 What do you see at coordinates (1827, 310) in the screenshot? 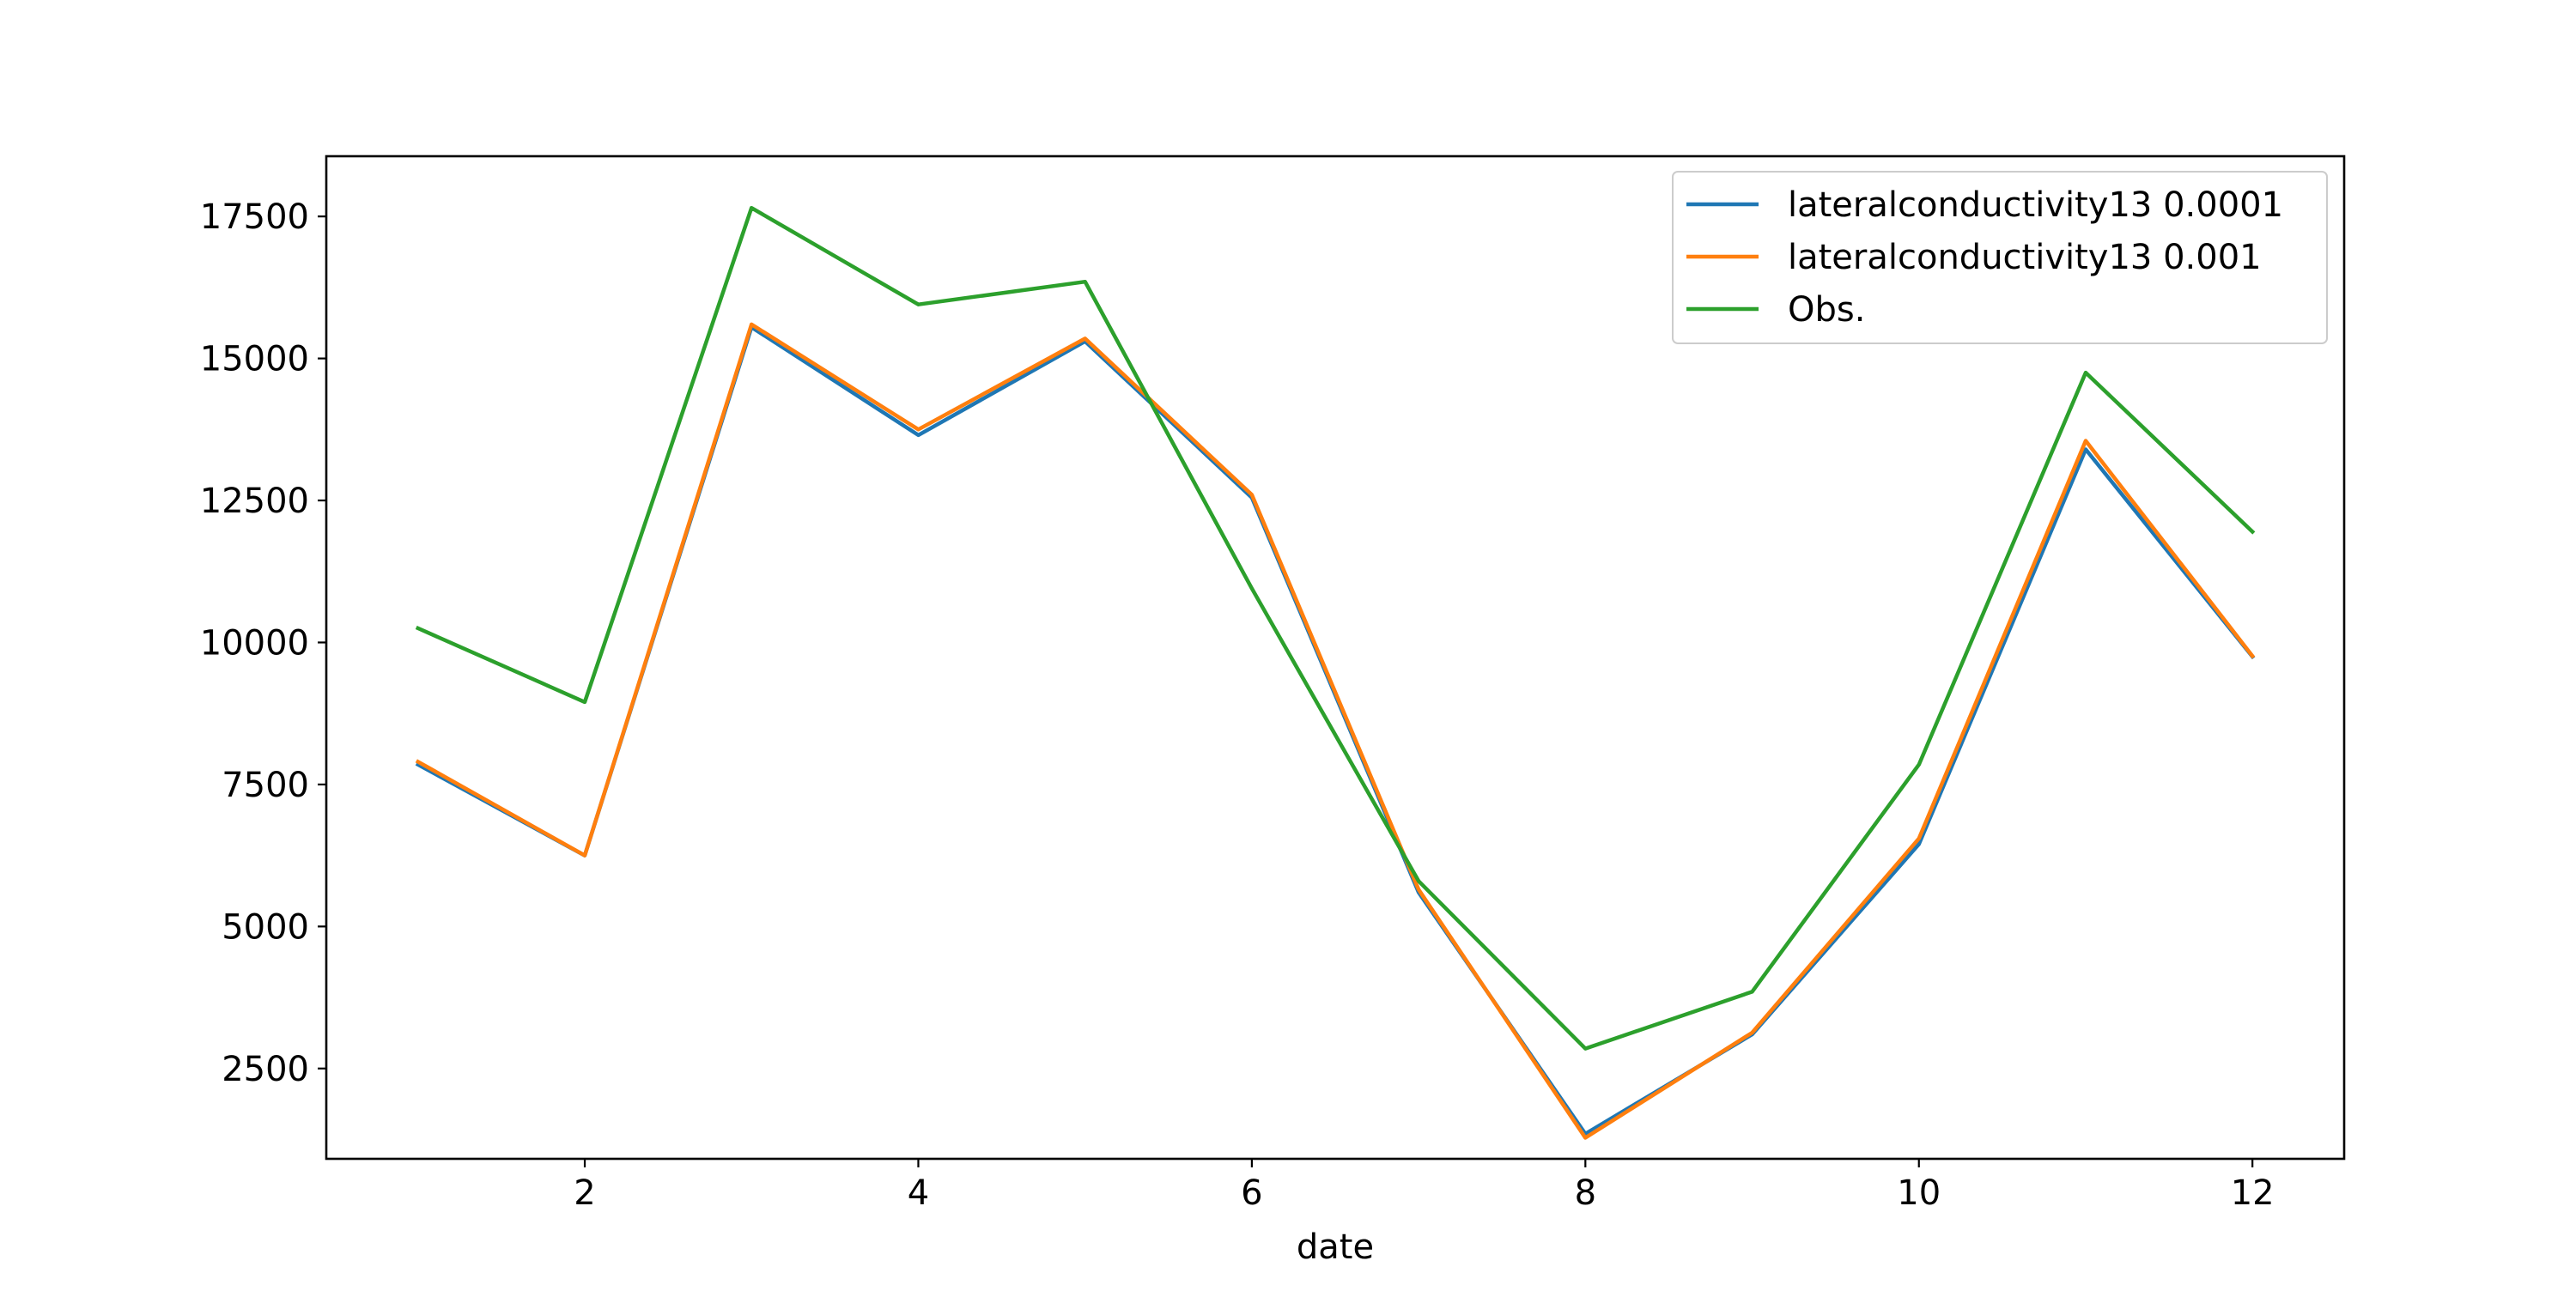
I see `legend-label-2: Obs.` at bounding box center [1827, 310].